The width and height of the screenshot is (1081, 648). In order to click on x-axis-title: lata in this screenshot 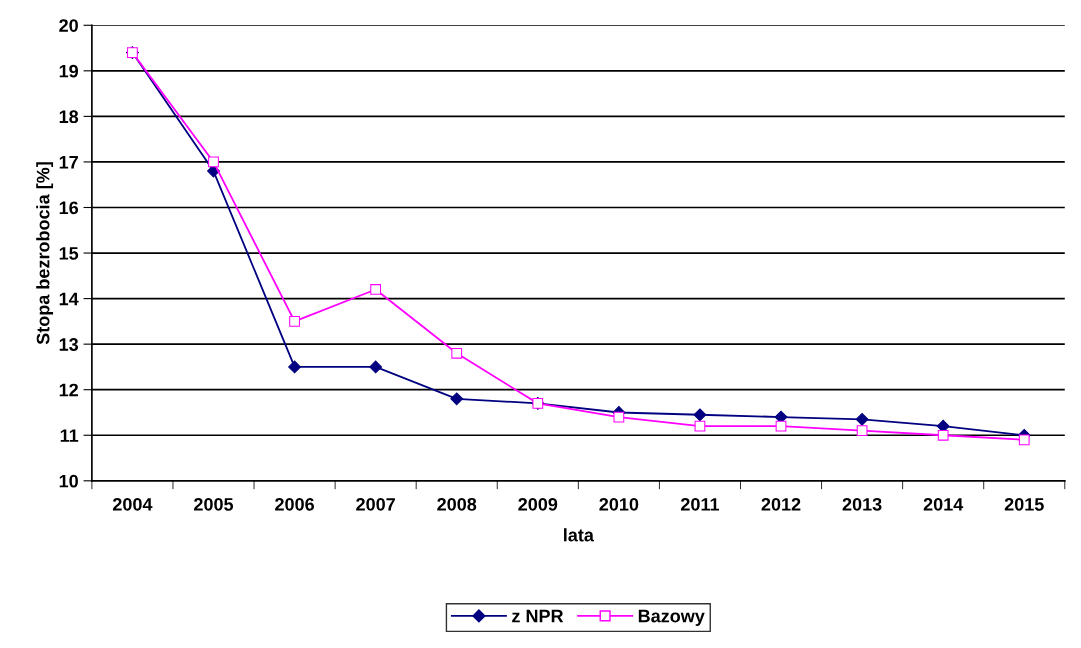, I will do `click(579, 535)`.